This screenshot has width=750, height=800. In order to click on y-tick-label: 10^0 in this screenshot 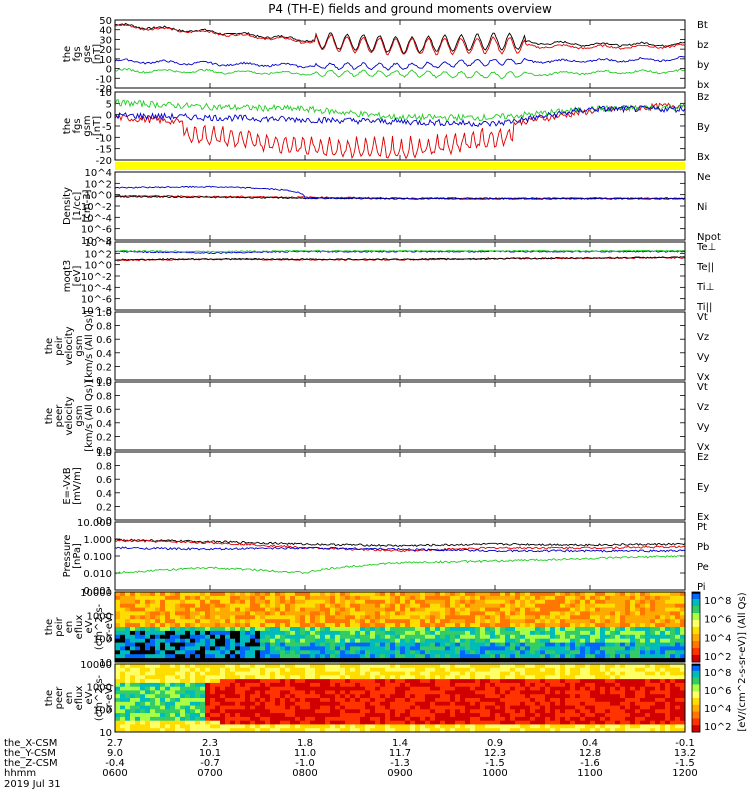, I will do `click(98, 196)`.